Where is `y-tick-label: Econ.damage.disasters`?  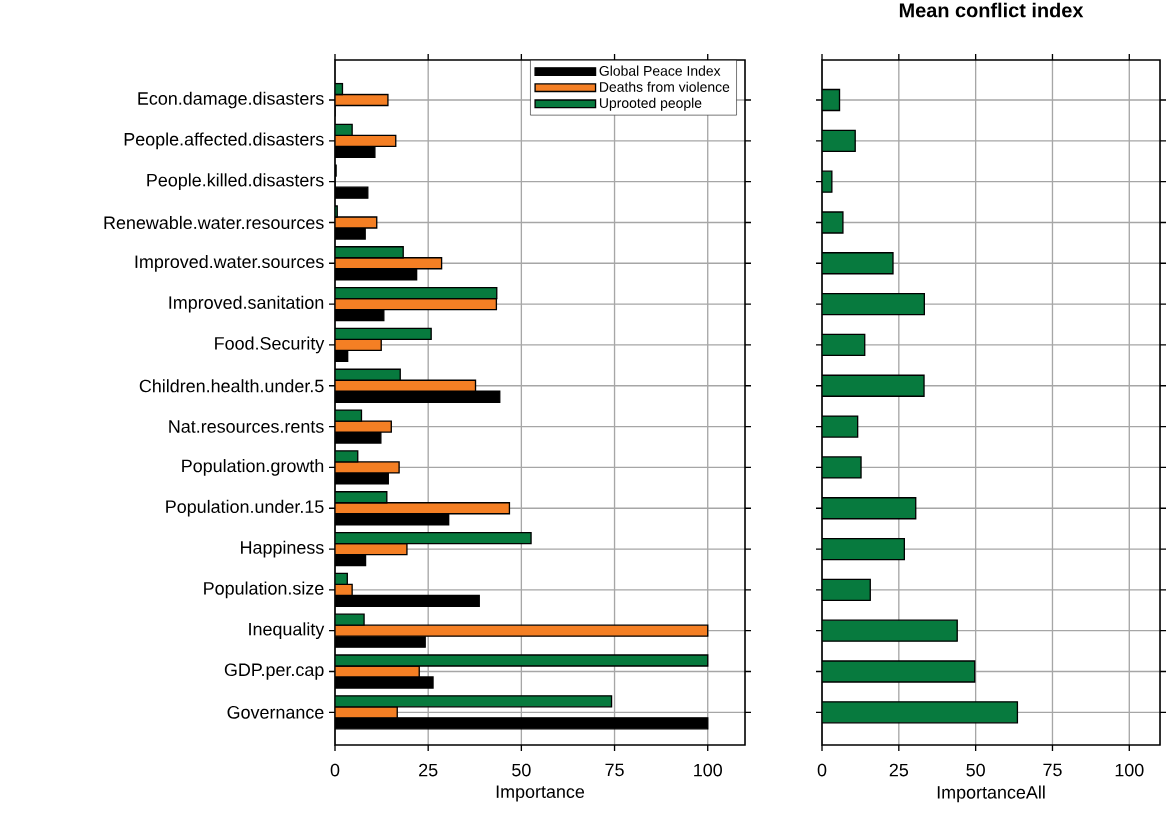 y-tick-label: Econ.damage.disasters is located at coordinates (231, 100).